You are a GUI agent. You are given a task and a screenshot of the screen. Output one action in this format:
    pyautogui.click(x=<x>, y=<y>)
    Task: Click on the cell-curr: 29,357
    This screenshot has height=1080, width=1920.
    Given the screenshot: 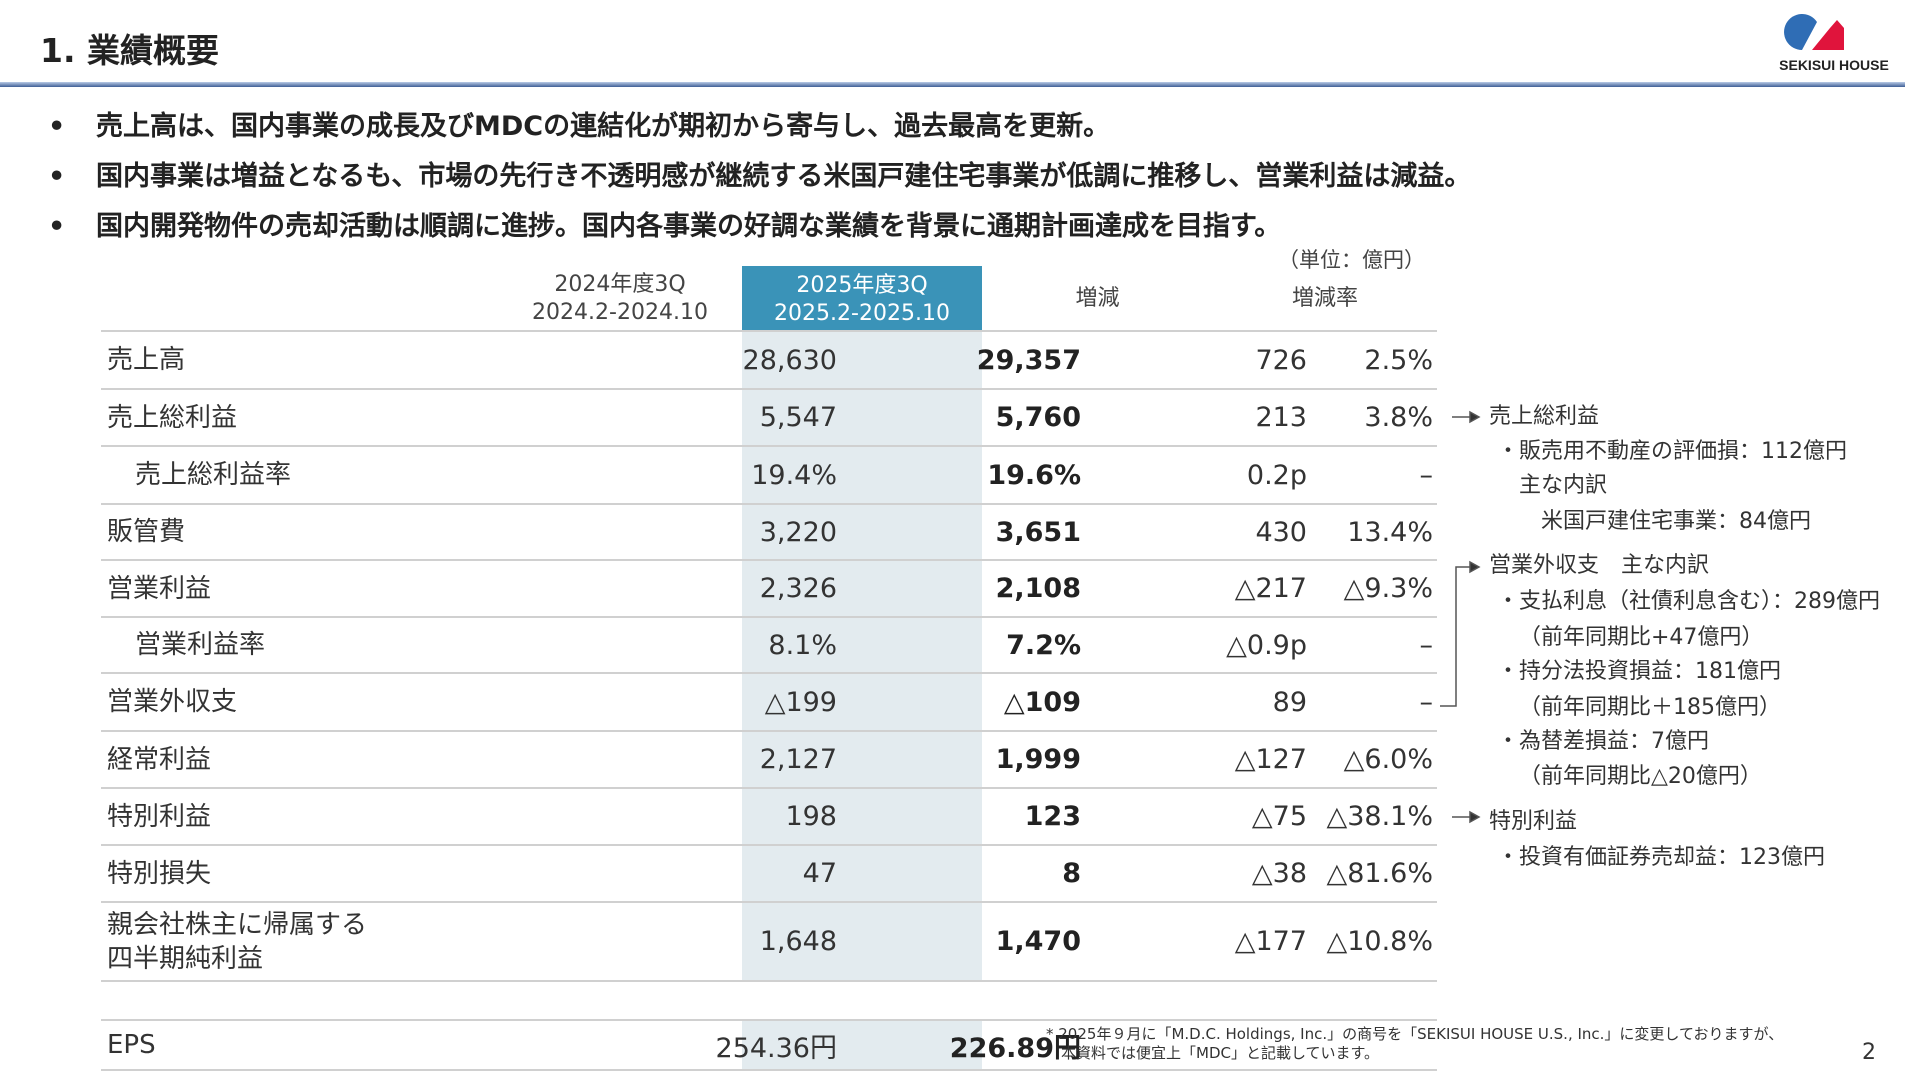 What is the action you would take?
    pyautogui.click(x=1028, y=360)
    